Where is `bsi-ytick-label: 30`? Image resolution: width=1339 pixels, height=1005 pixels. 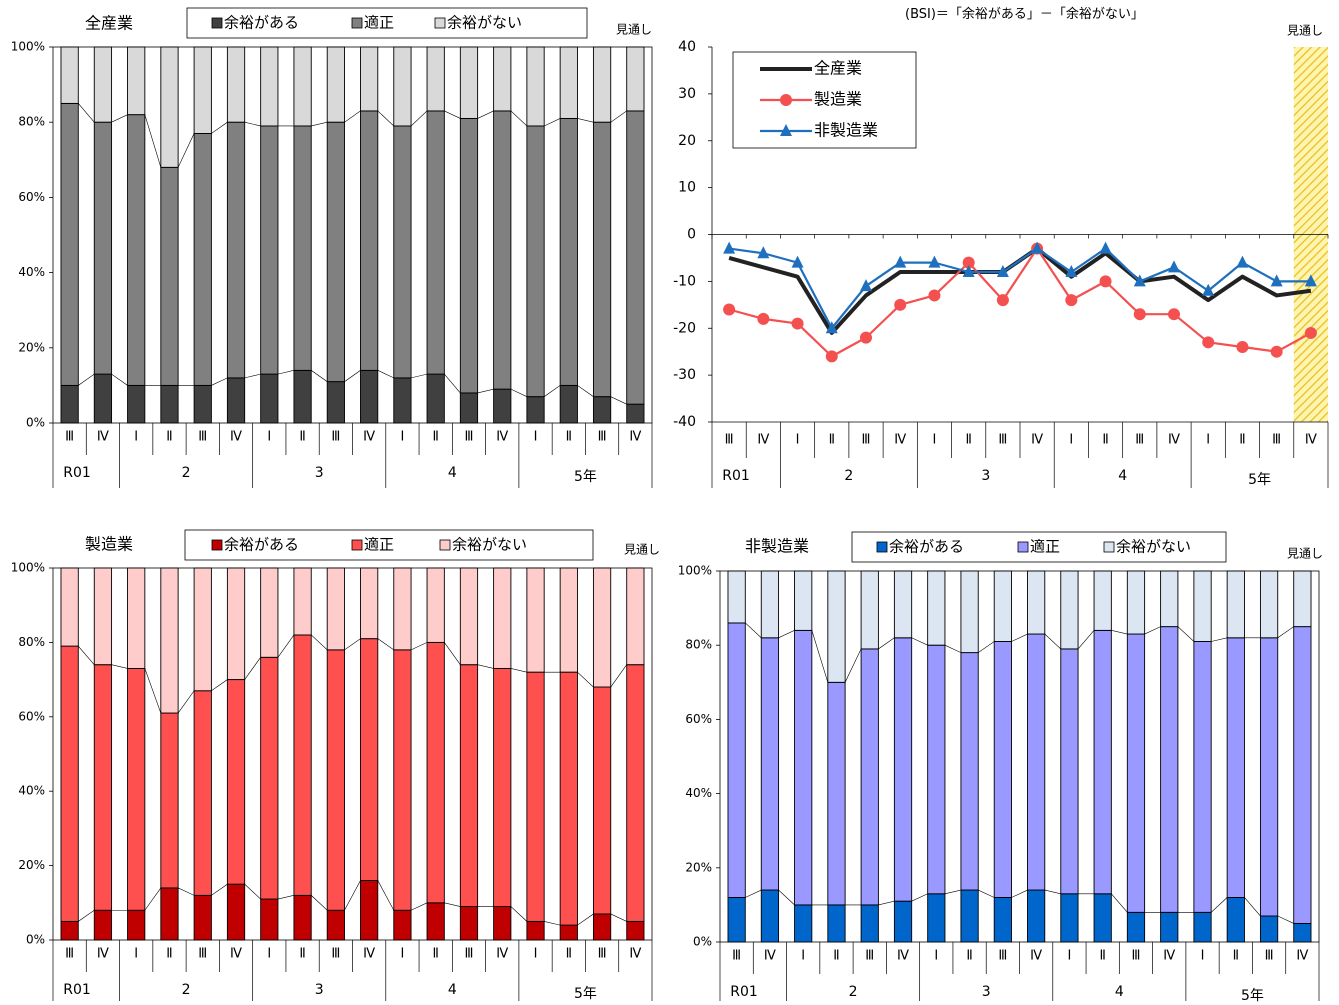
bsi-ytick-label: 30 is located at coordinates (687, 94).